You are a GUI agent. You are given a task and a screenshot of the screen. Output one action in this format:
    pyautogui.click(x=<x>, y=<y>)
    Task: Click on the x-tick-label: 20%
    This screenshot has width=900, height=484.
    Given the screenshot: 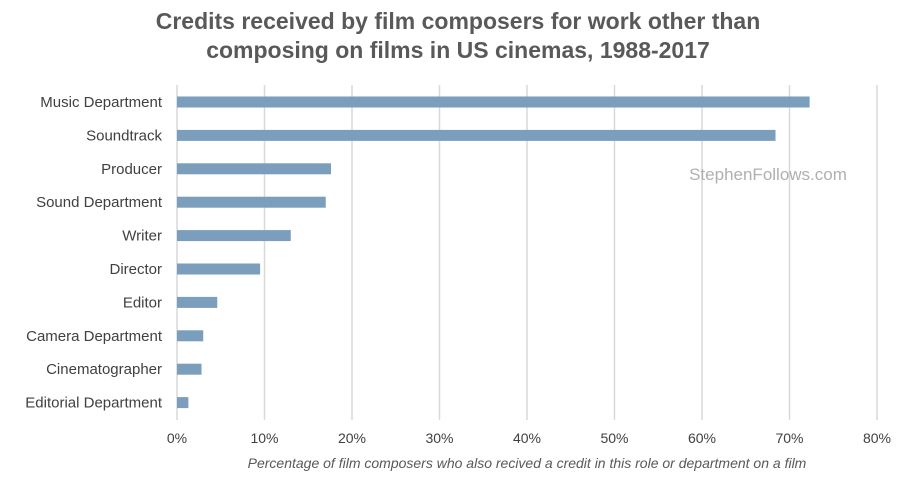 What is the action you would take?
    pyautogui.click(x=352, y=438)
    